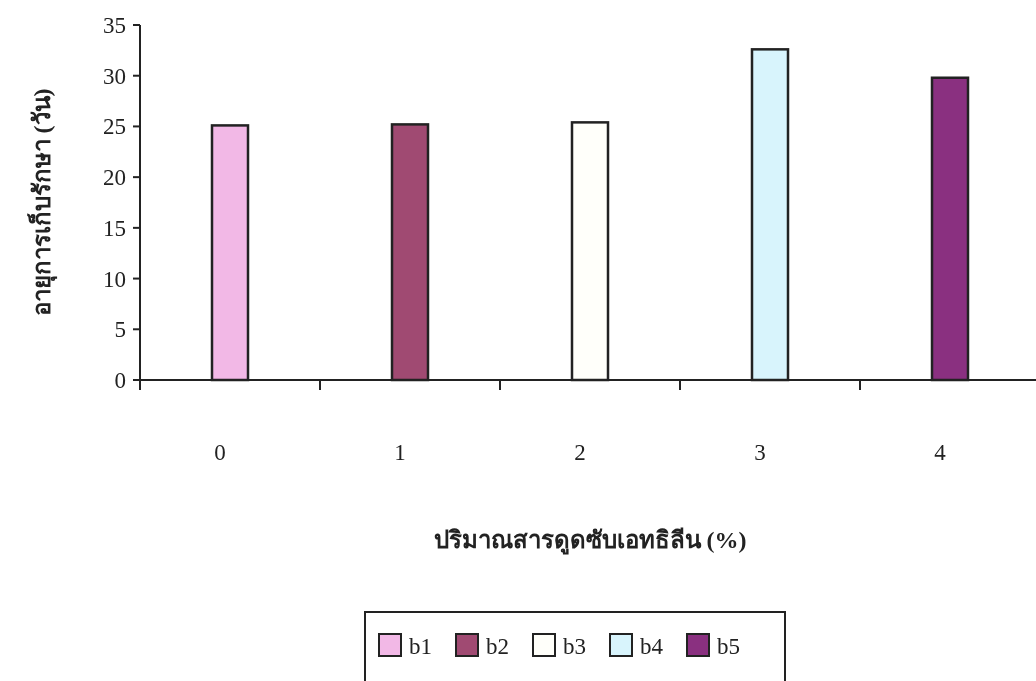 The image size is (1036, 681). Describe the element at coordinates (120, 380) in the screenshot. I see `y-tick-label: 0` at that location.